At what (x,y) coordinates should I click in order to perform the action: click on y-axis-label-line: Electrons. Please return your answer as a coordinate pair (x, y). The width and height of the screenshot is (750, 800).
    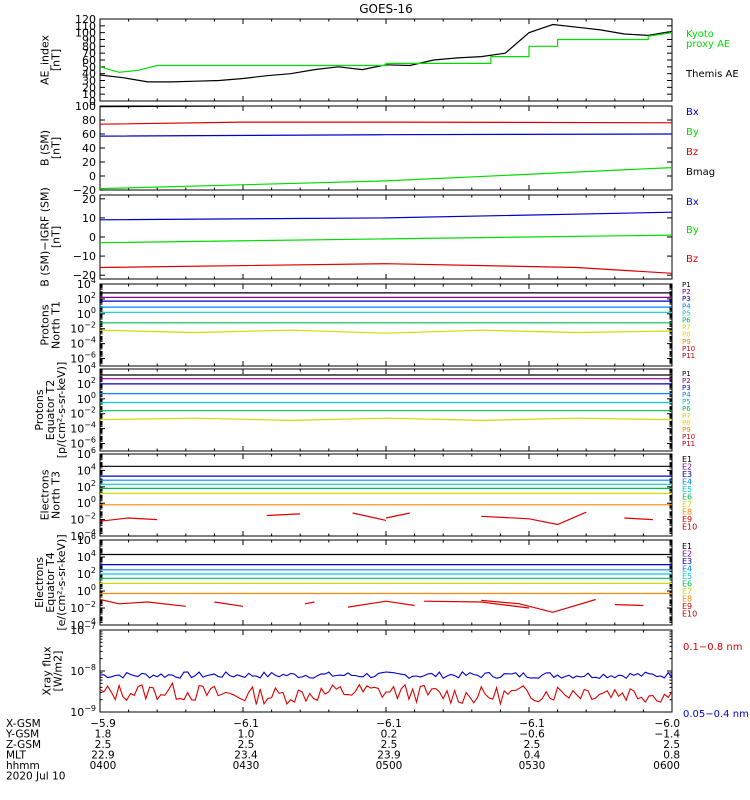
    Looking at the image, I should click on (39, 582).